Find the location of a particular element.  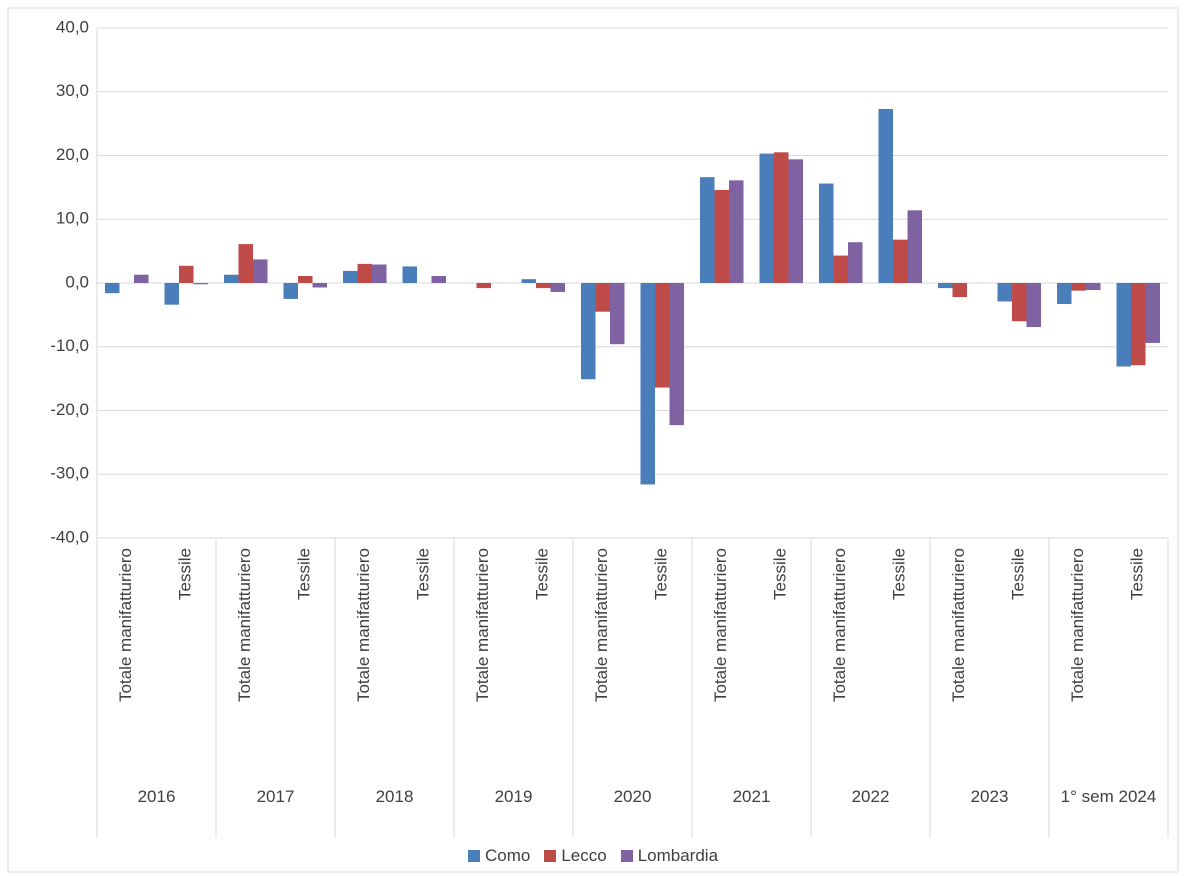

group-label: 2021 is located at coordinates (751, 796).